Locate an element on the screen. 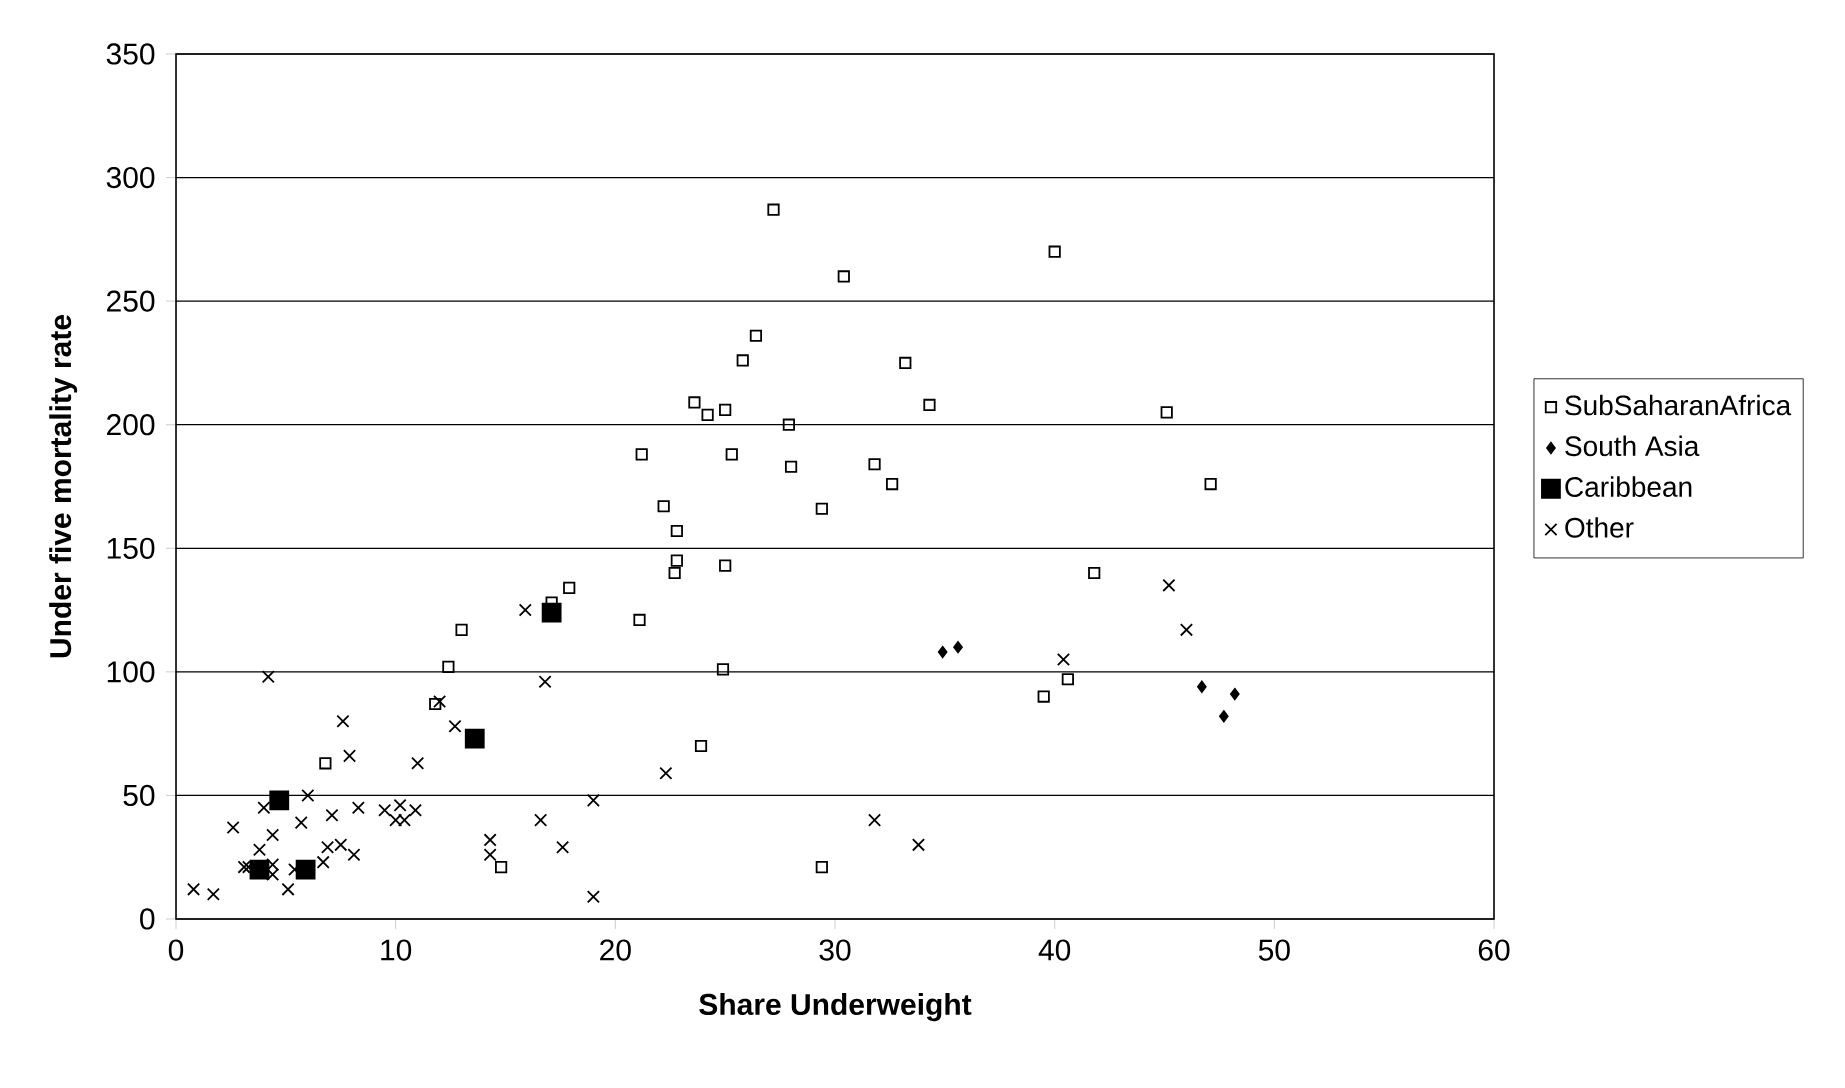 The width and height of the screenshot is (1845, 1088). y-tick-label: 350 is located at coordinates (130, 54).